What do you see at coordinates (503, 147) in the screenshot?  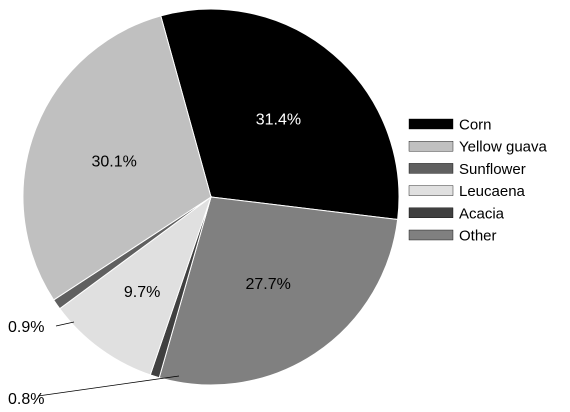 I see `legend-label-yellow-guava: Yellow guava` at bounding box center [503, 147].